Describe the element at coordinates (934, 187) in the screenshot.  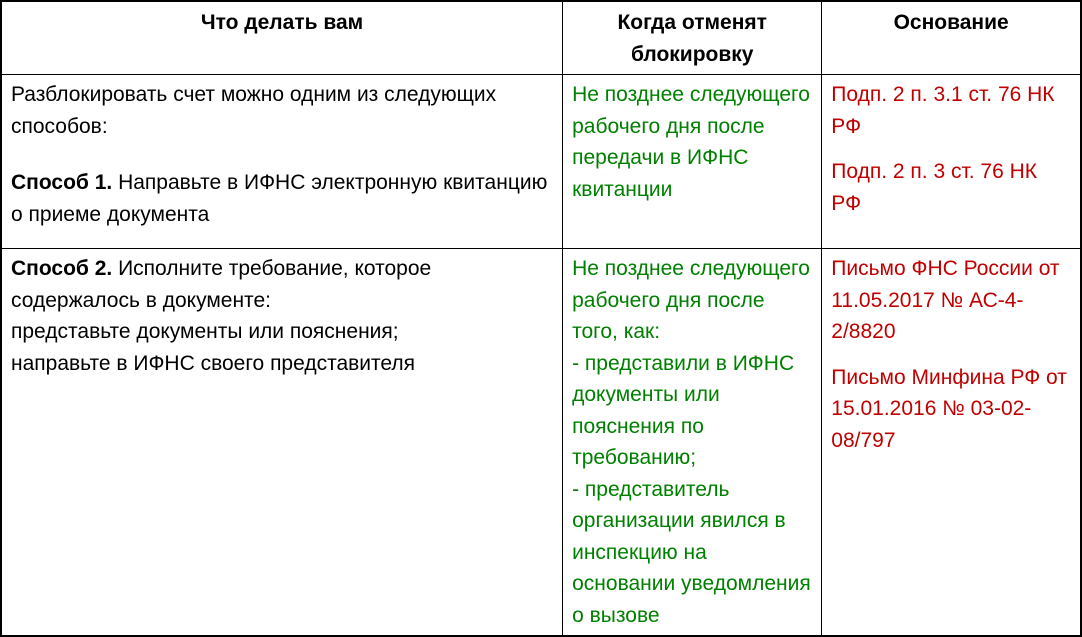
I see `legal-reference: Подп. 2 п. 3 ст. 76 НК РФ` at that location.